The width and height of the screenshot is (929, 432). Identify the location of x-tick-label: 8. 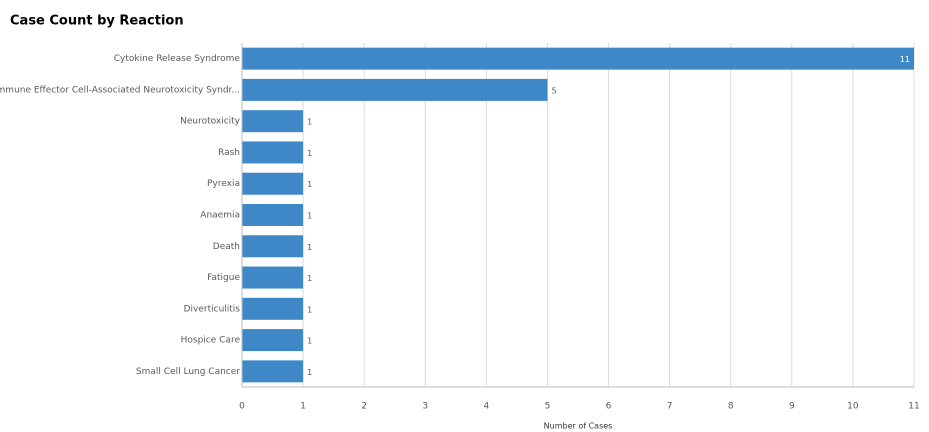
(731, 407).